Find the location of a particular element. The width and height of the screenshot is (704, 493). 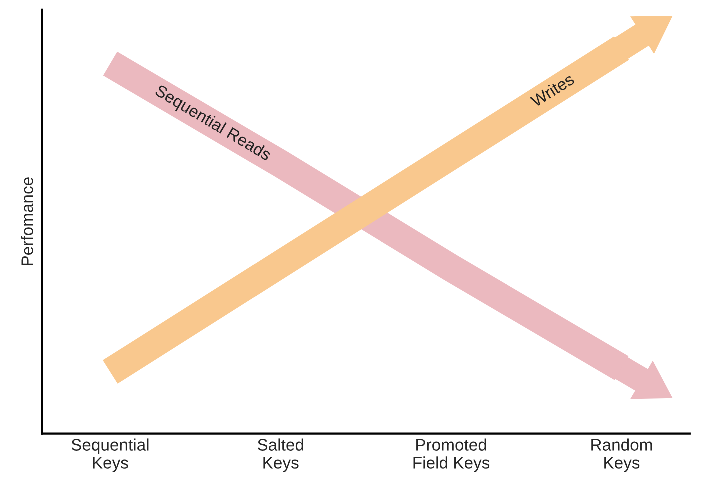

x-tick-label: Promoted Field Keys is located at coordinates (452, 455).